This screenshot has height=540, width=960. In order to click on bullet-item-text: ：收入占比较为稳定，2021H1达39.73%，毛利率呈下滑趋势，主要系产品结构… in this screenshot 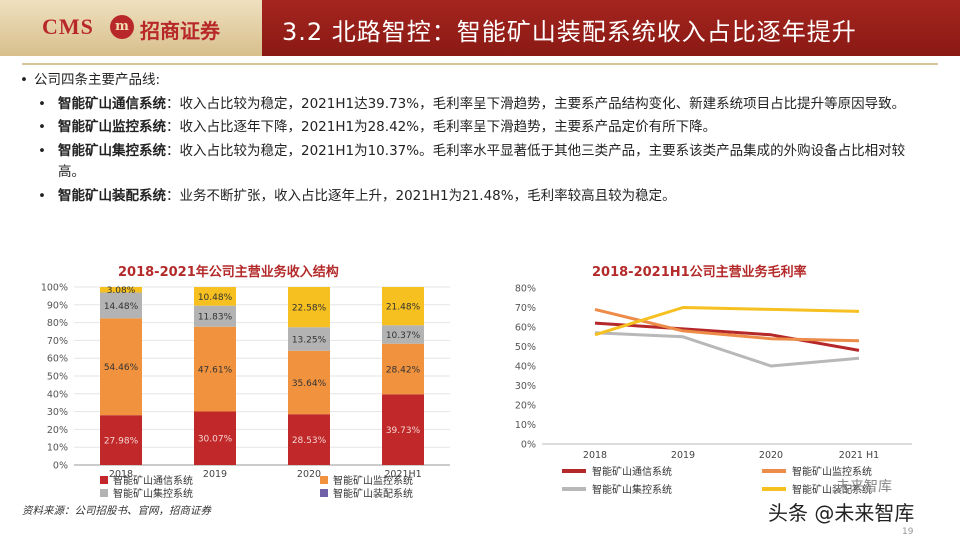, I will do `click(536, 103)`.